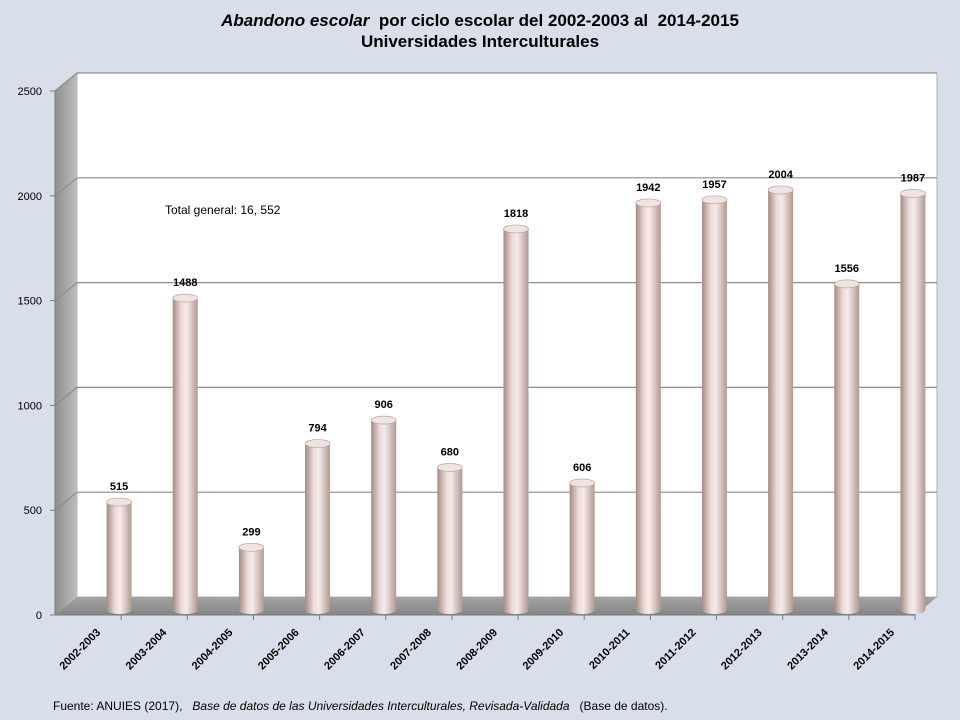 The image size is (960, 720). Describe the element at coordinates (251, 532) in the screenshot. I see `data-label: 299` at that location.